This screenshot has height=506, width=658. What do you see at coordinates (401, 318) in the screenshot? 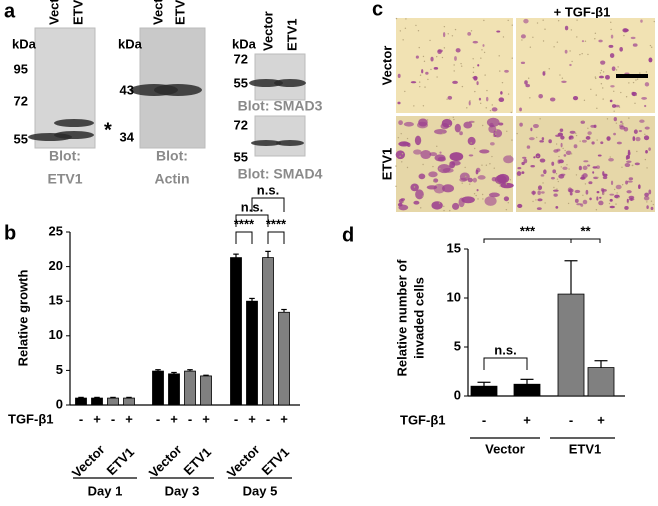
I see `y-axis-label: Relative number of` at bounding box center [401, 318].